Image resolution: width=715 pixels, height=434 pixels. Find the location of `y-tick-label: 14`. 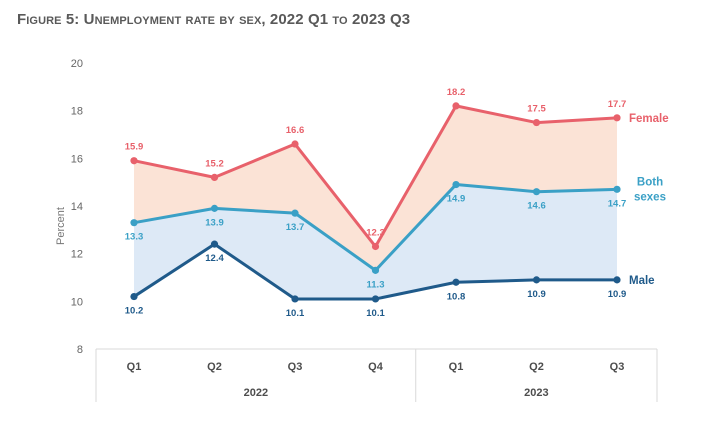

y-tick-label: 14 is located at coordinates (77, 207).